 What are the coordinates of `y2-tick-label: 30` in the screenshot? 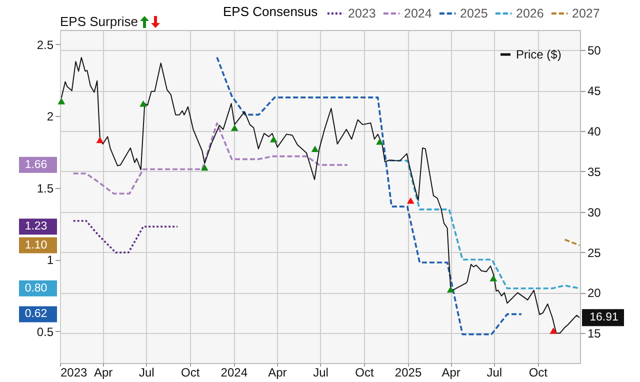 It's located at (595, 212).